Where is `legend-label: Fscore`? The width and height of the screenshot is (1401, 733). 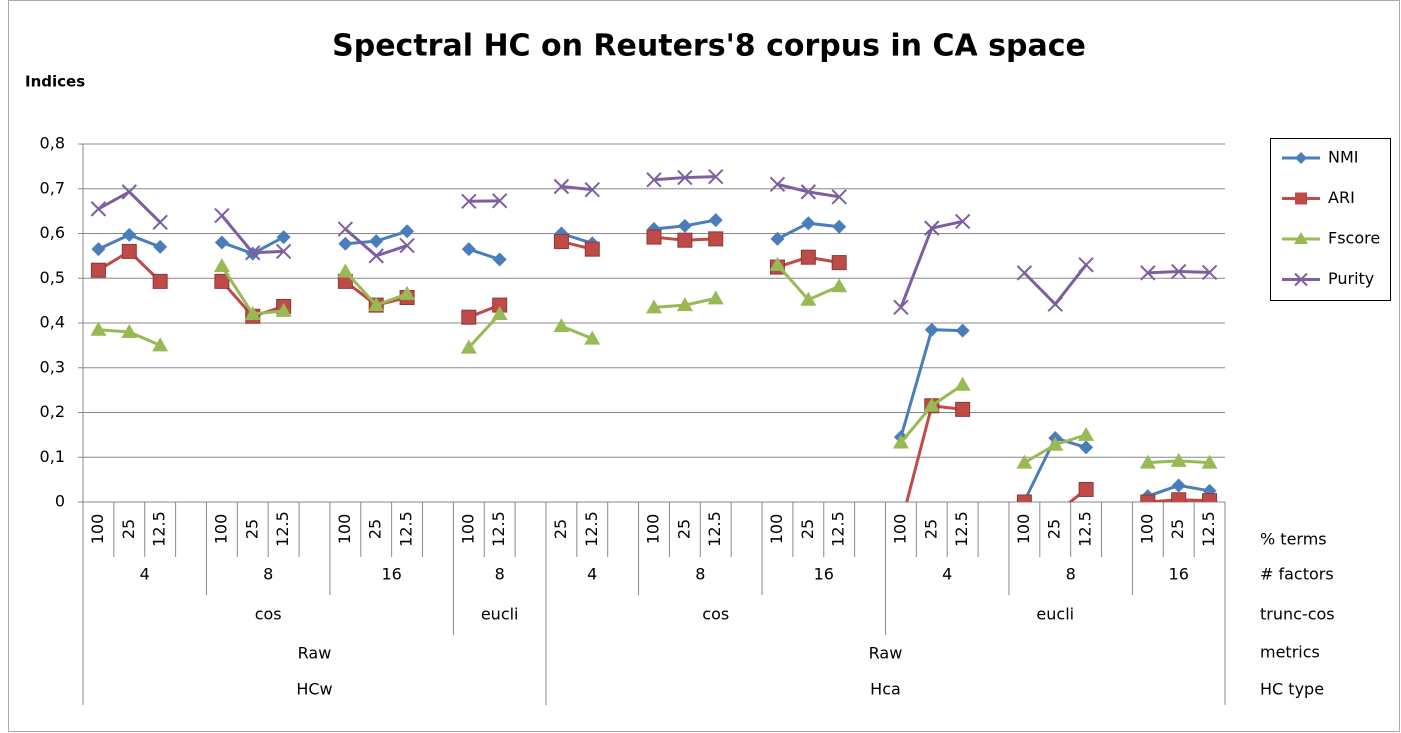 legend-label: Fscore is located at coordinates (1354, 238).